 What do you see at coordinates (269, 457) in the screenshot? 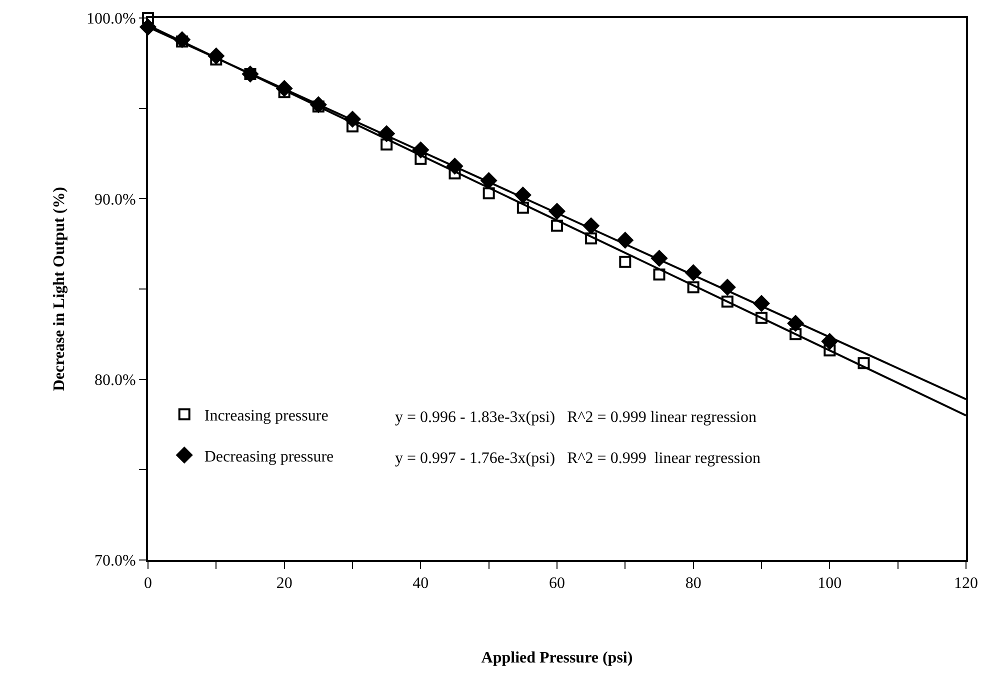
I see `legend-label: Decreasing pressure` at bounding box center [269, 457].